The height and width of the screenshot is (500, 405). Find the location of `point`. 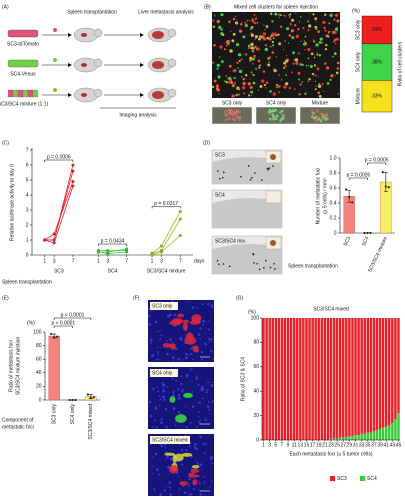

point is located at coordinates (98, 252).